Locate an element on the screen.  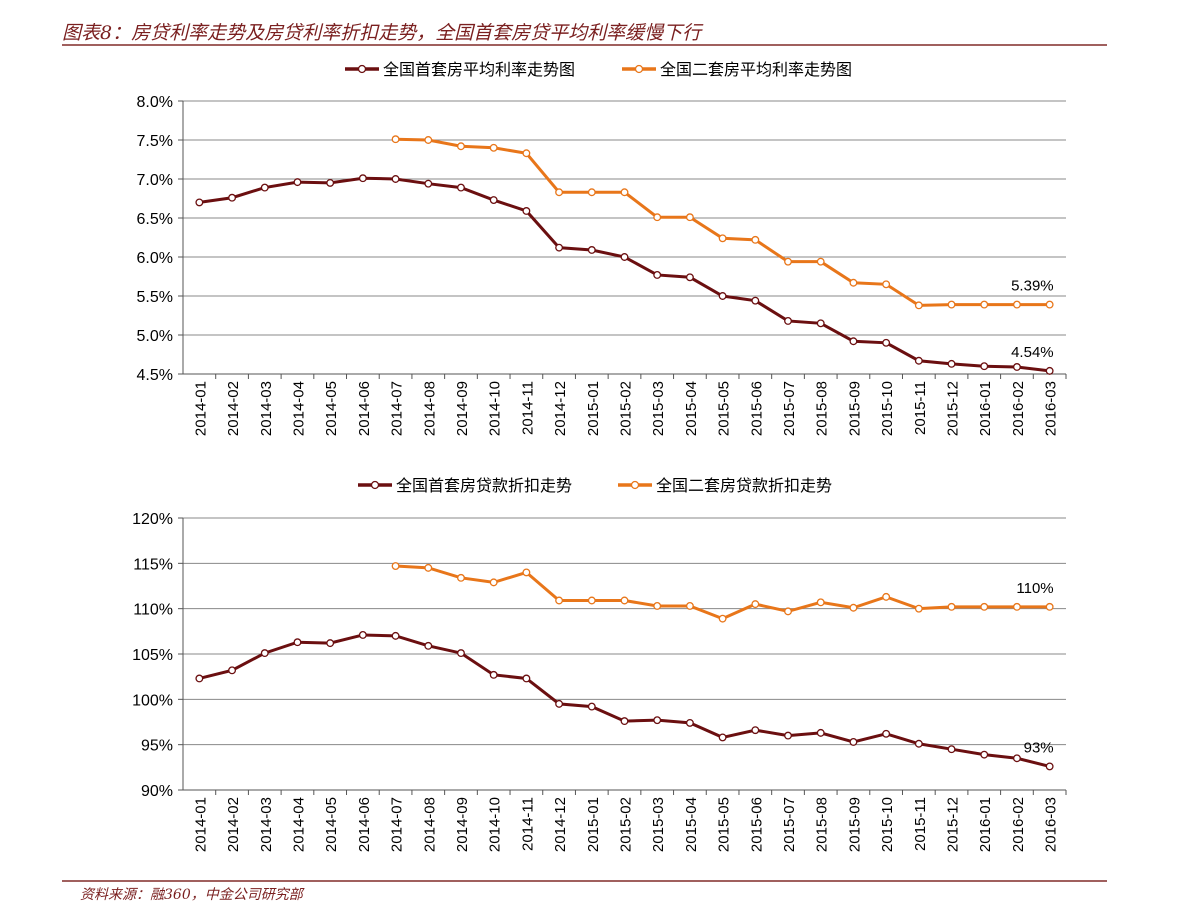
x-tick-label: 2015-04 is located at coordinates (691, 408).